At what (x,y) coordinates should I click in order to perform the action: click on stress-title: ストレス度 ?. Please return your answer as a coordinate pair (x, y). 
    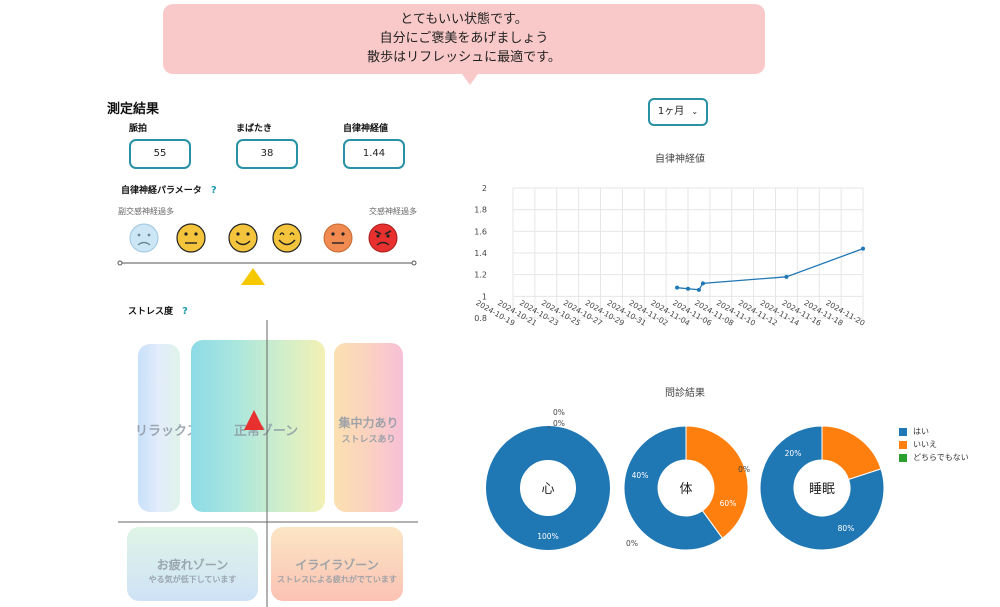
    Looking at the image, I should click on (158, 310).